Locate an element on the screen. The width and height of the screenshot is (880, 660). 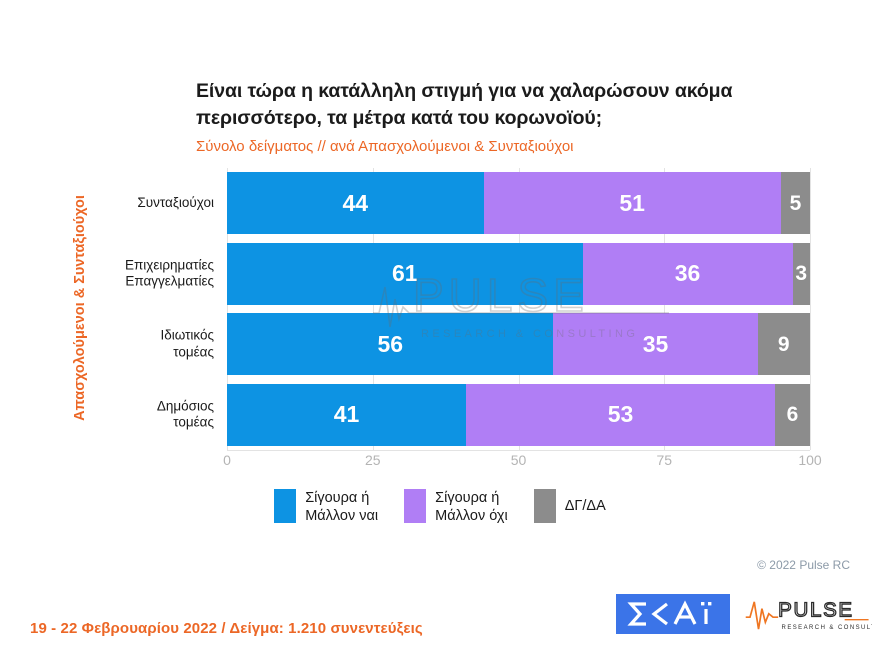
category-label: Ιδιωτικός τομέας is located at coordinates (155, 344).